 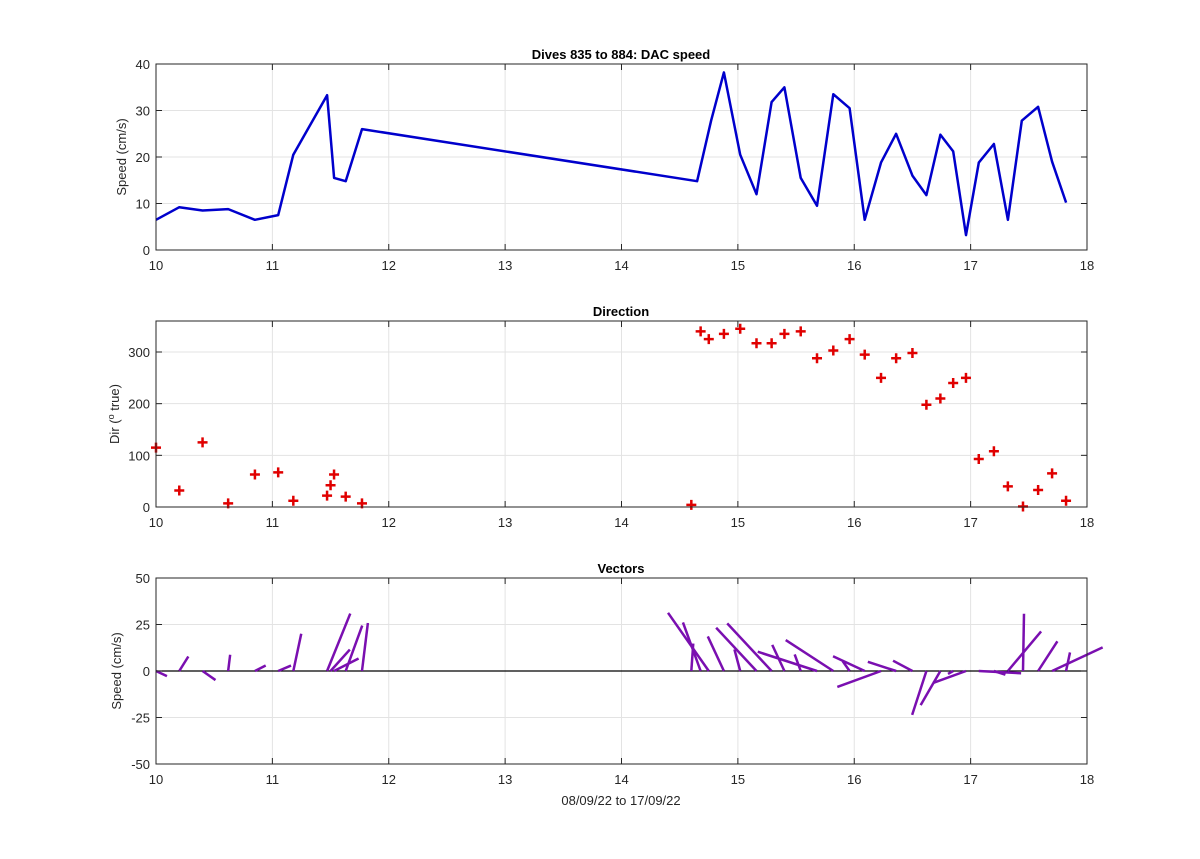 I want to click on vectors-panel-xlabel: 08/09/22 to 17/09/22, so click(x=620, y=800).